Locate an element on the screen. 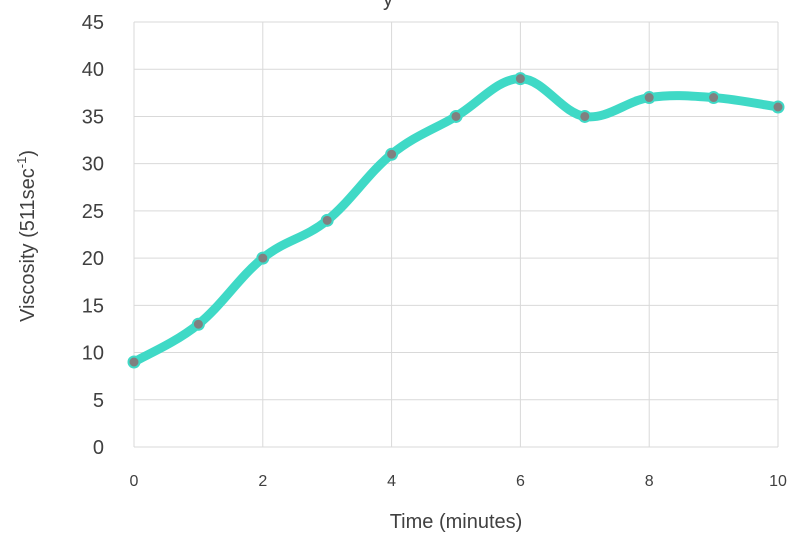  x-axis-title: Time (minutes) is located at coordinates (456, 522).